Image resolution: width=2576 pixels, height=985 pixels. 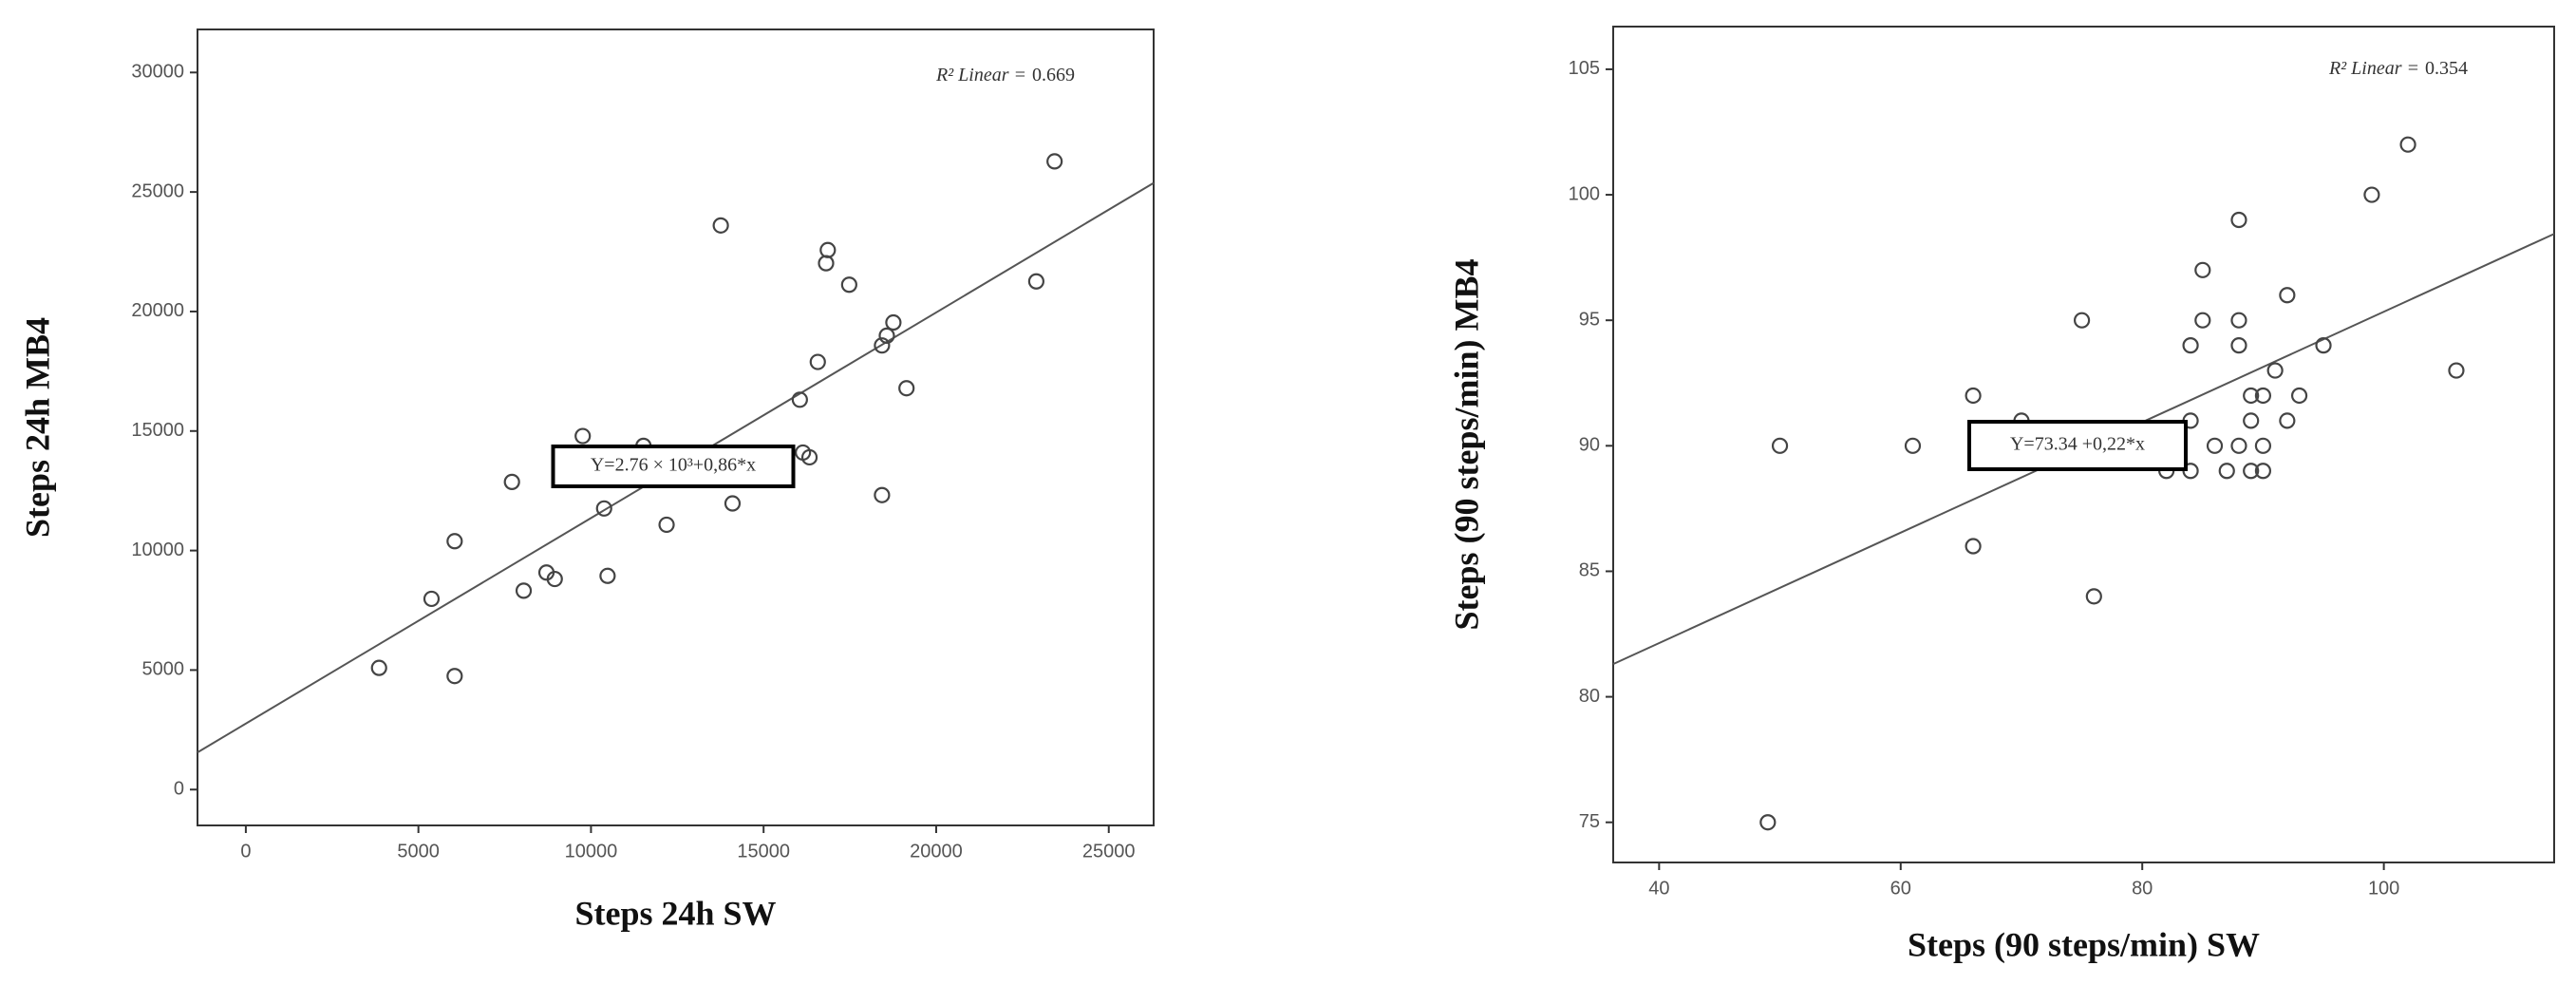 I want to click on x-tick-label: 40, so click(x=1658, y=888).